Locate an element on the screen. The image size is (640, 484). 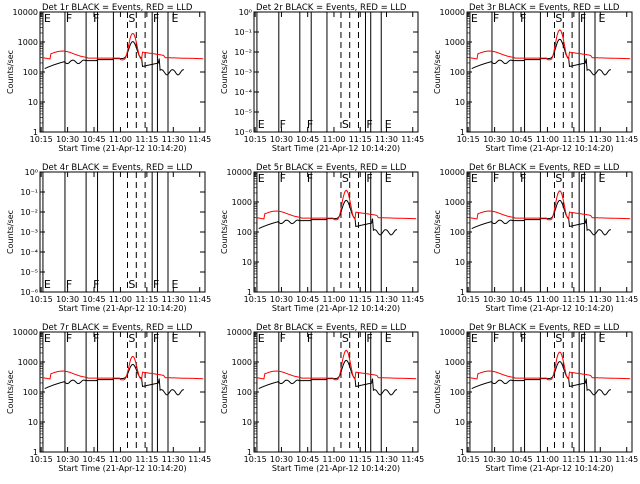
series-events-line is located at coordinates (114, 379).